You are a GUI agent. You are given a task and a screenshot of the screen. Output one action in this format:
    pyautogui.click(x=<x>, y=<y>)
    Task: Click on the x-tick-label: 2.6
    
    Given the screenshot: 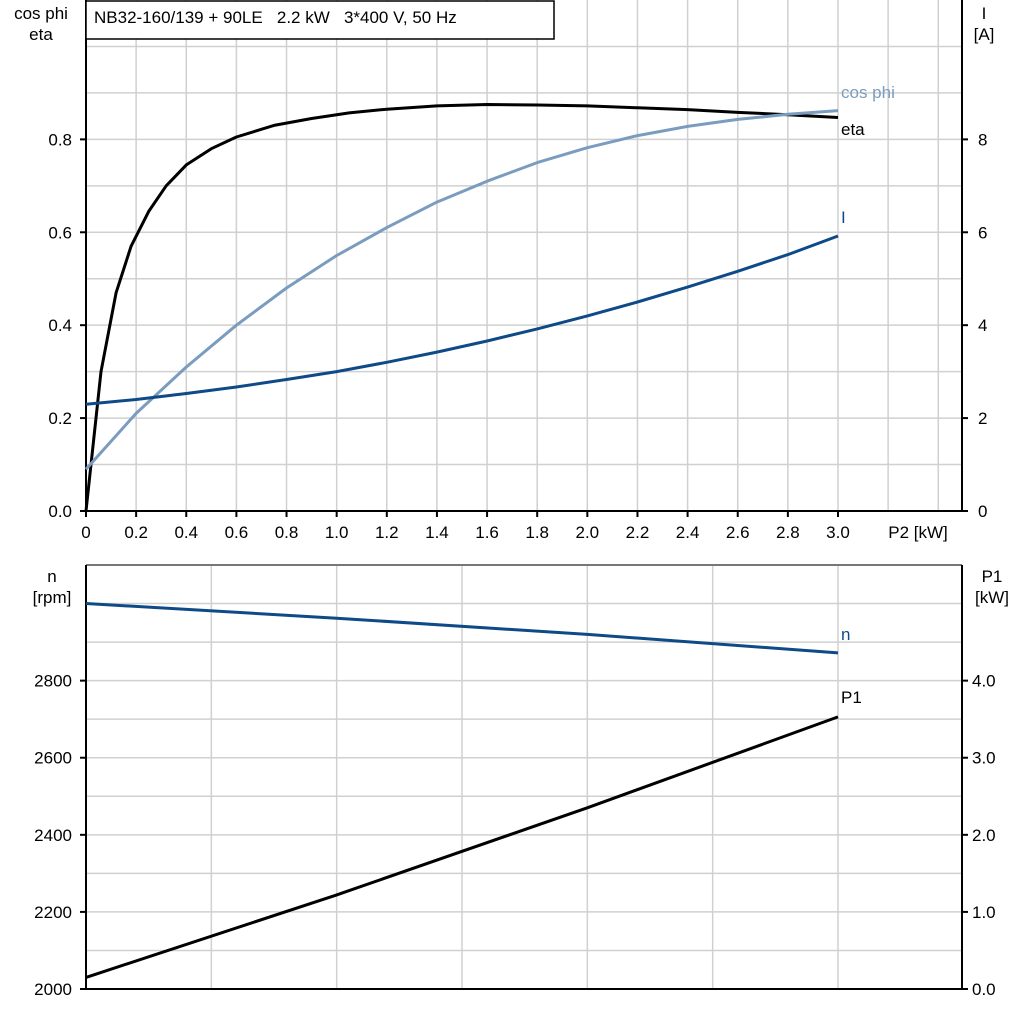 What is the action you would take?
    pyautogui.click(x=738, y=532)
    